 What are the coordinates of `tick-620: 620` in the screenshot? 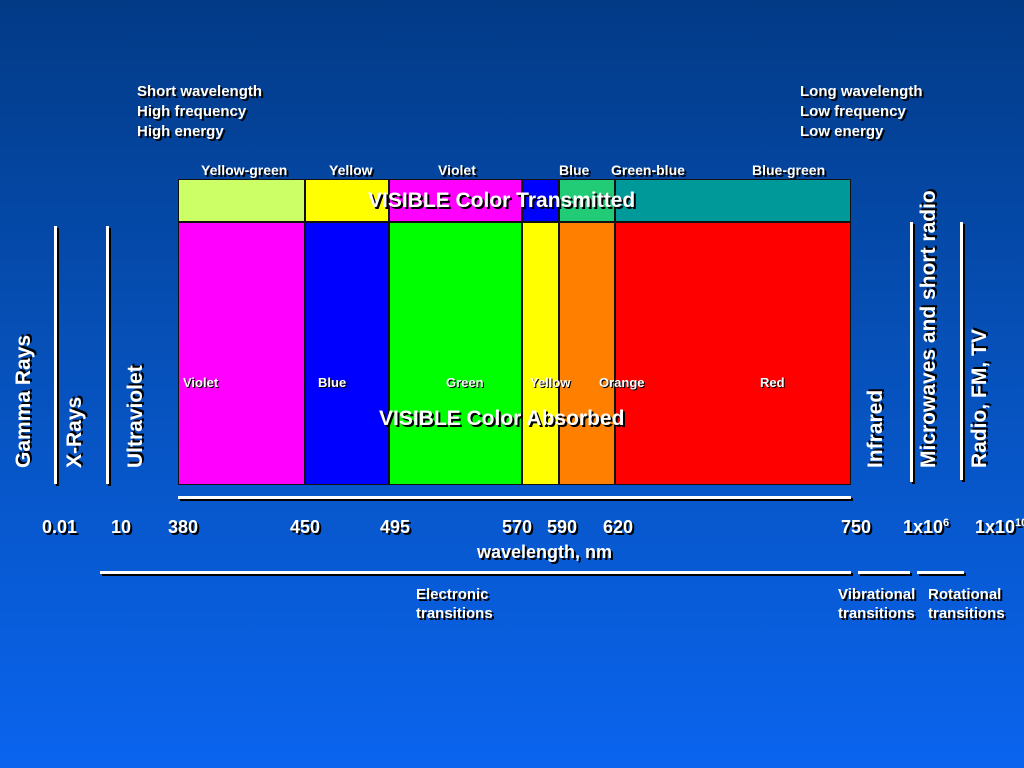 It's located at (618, 527).